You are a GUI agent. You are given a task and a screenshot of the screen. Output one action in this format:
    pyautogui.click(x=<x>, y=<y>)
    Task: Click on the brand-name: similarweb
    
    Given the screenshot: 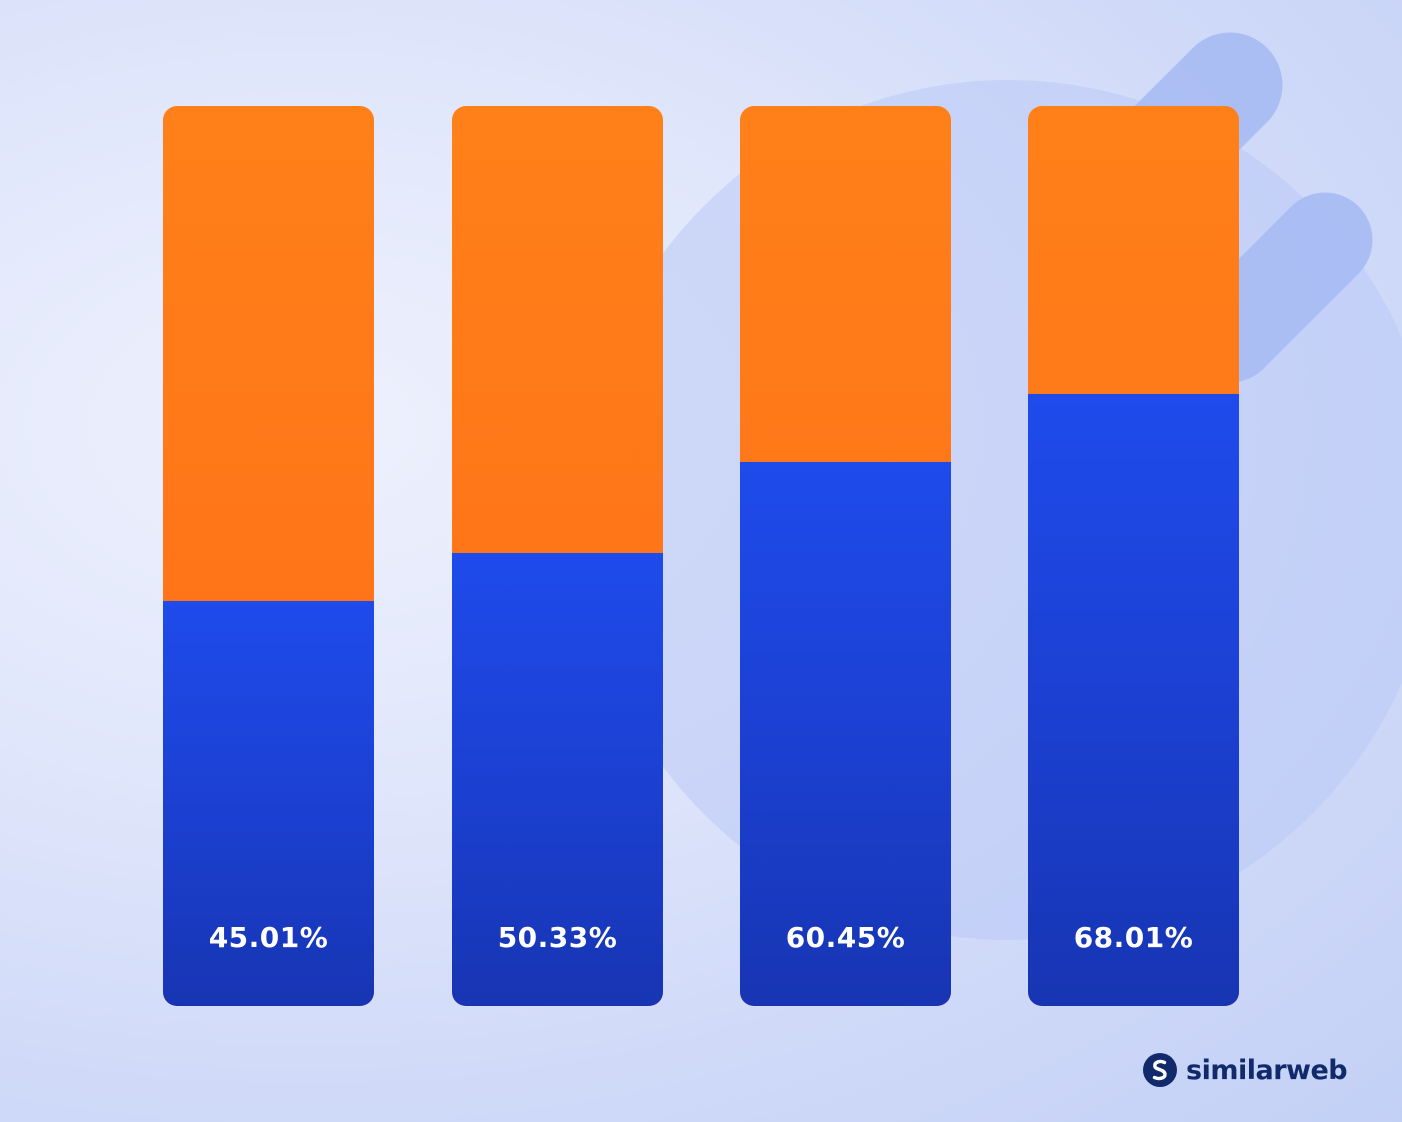 What is the action you would take?
    pyautogui.click(x=1267, y=1070)
    